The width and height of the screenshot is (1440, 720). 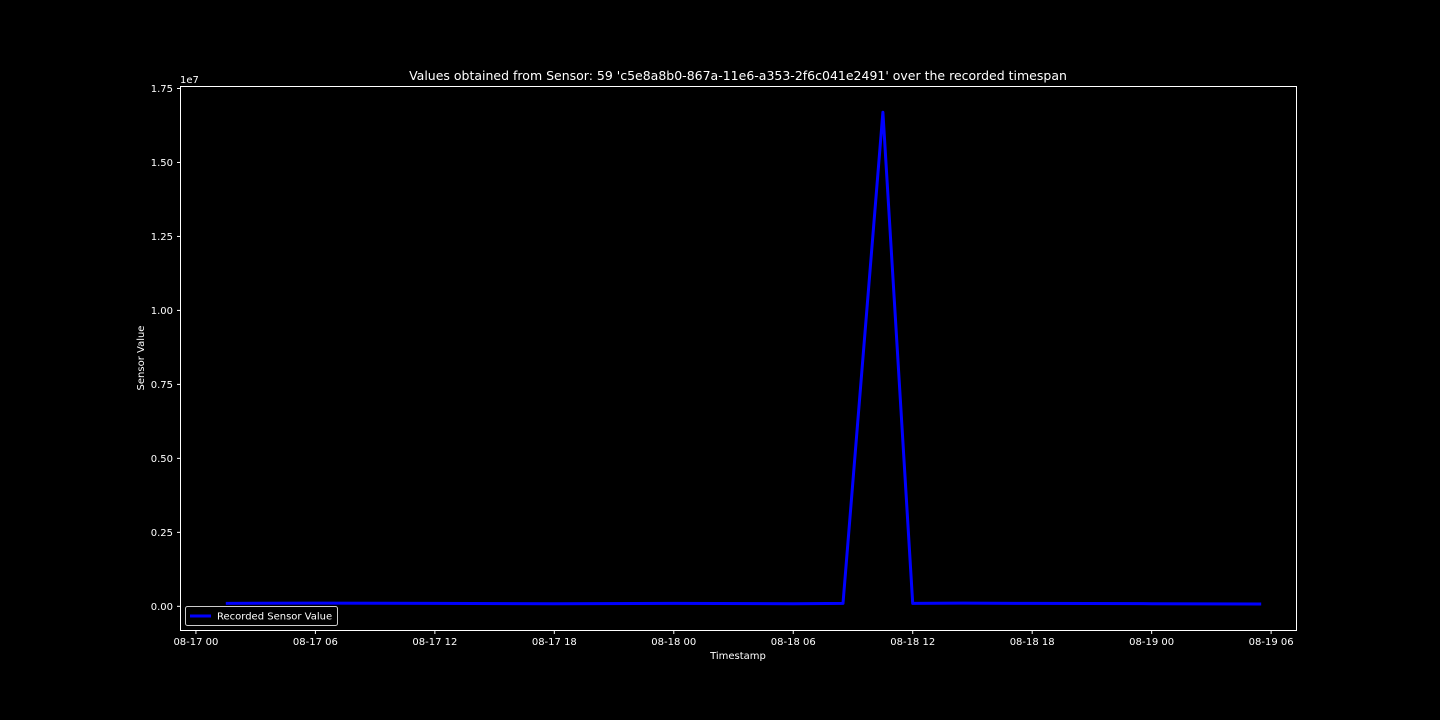 I want to click on x-tick-label: 08-17 12, so click(x=434, y=642).